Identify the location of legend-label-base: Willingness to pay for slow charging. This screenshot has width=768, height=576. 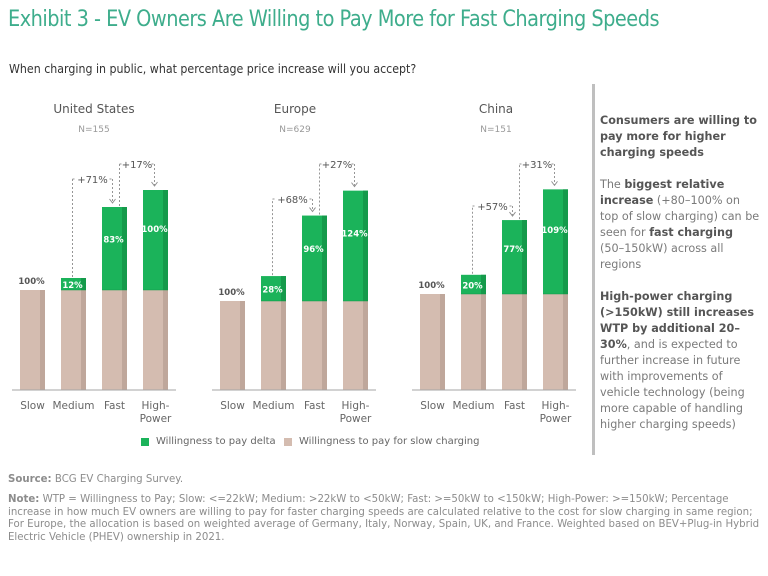
(389, 441).